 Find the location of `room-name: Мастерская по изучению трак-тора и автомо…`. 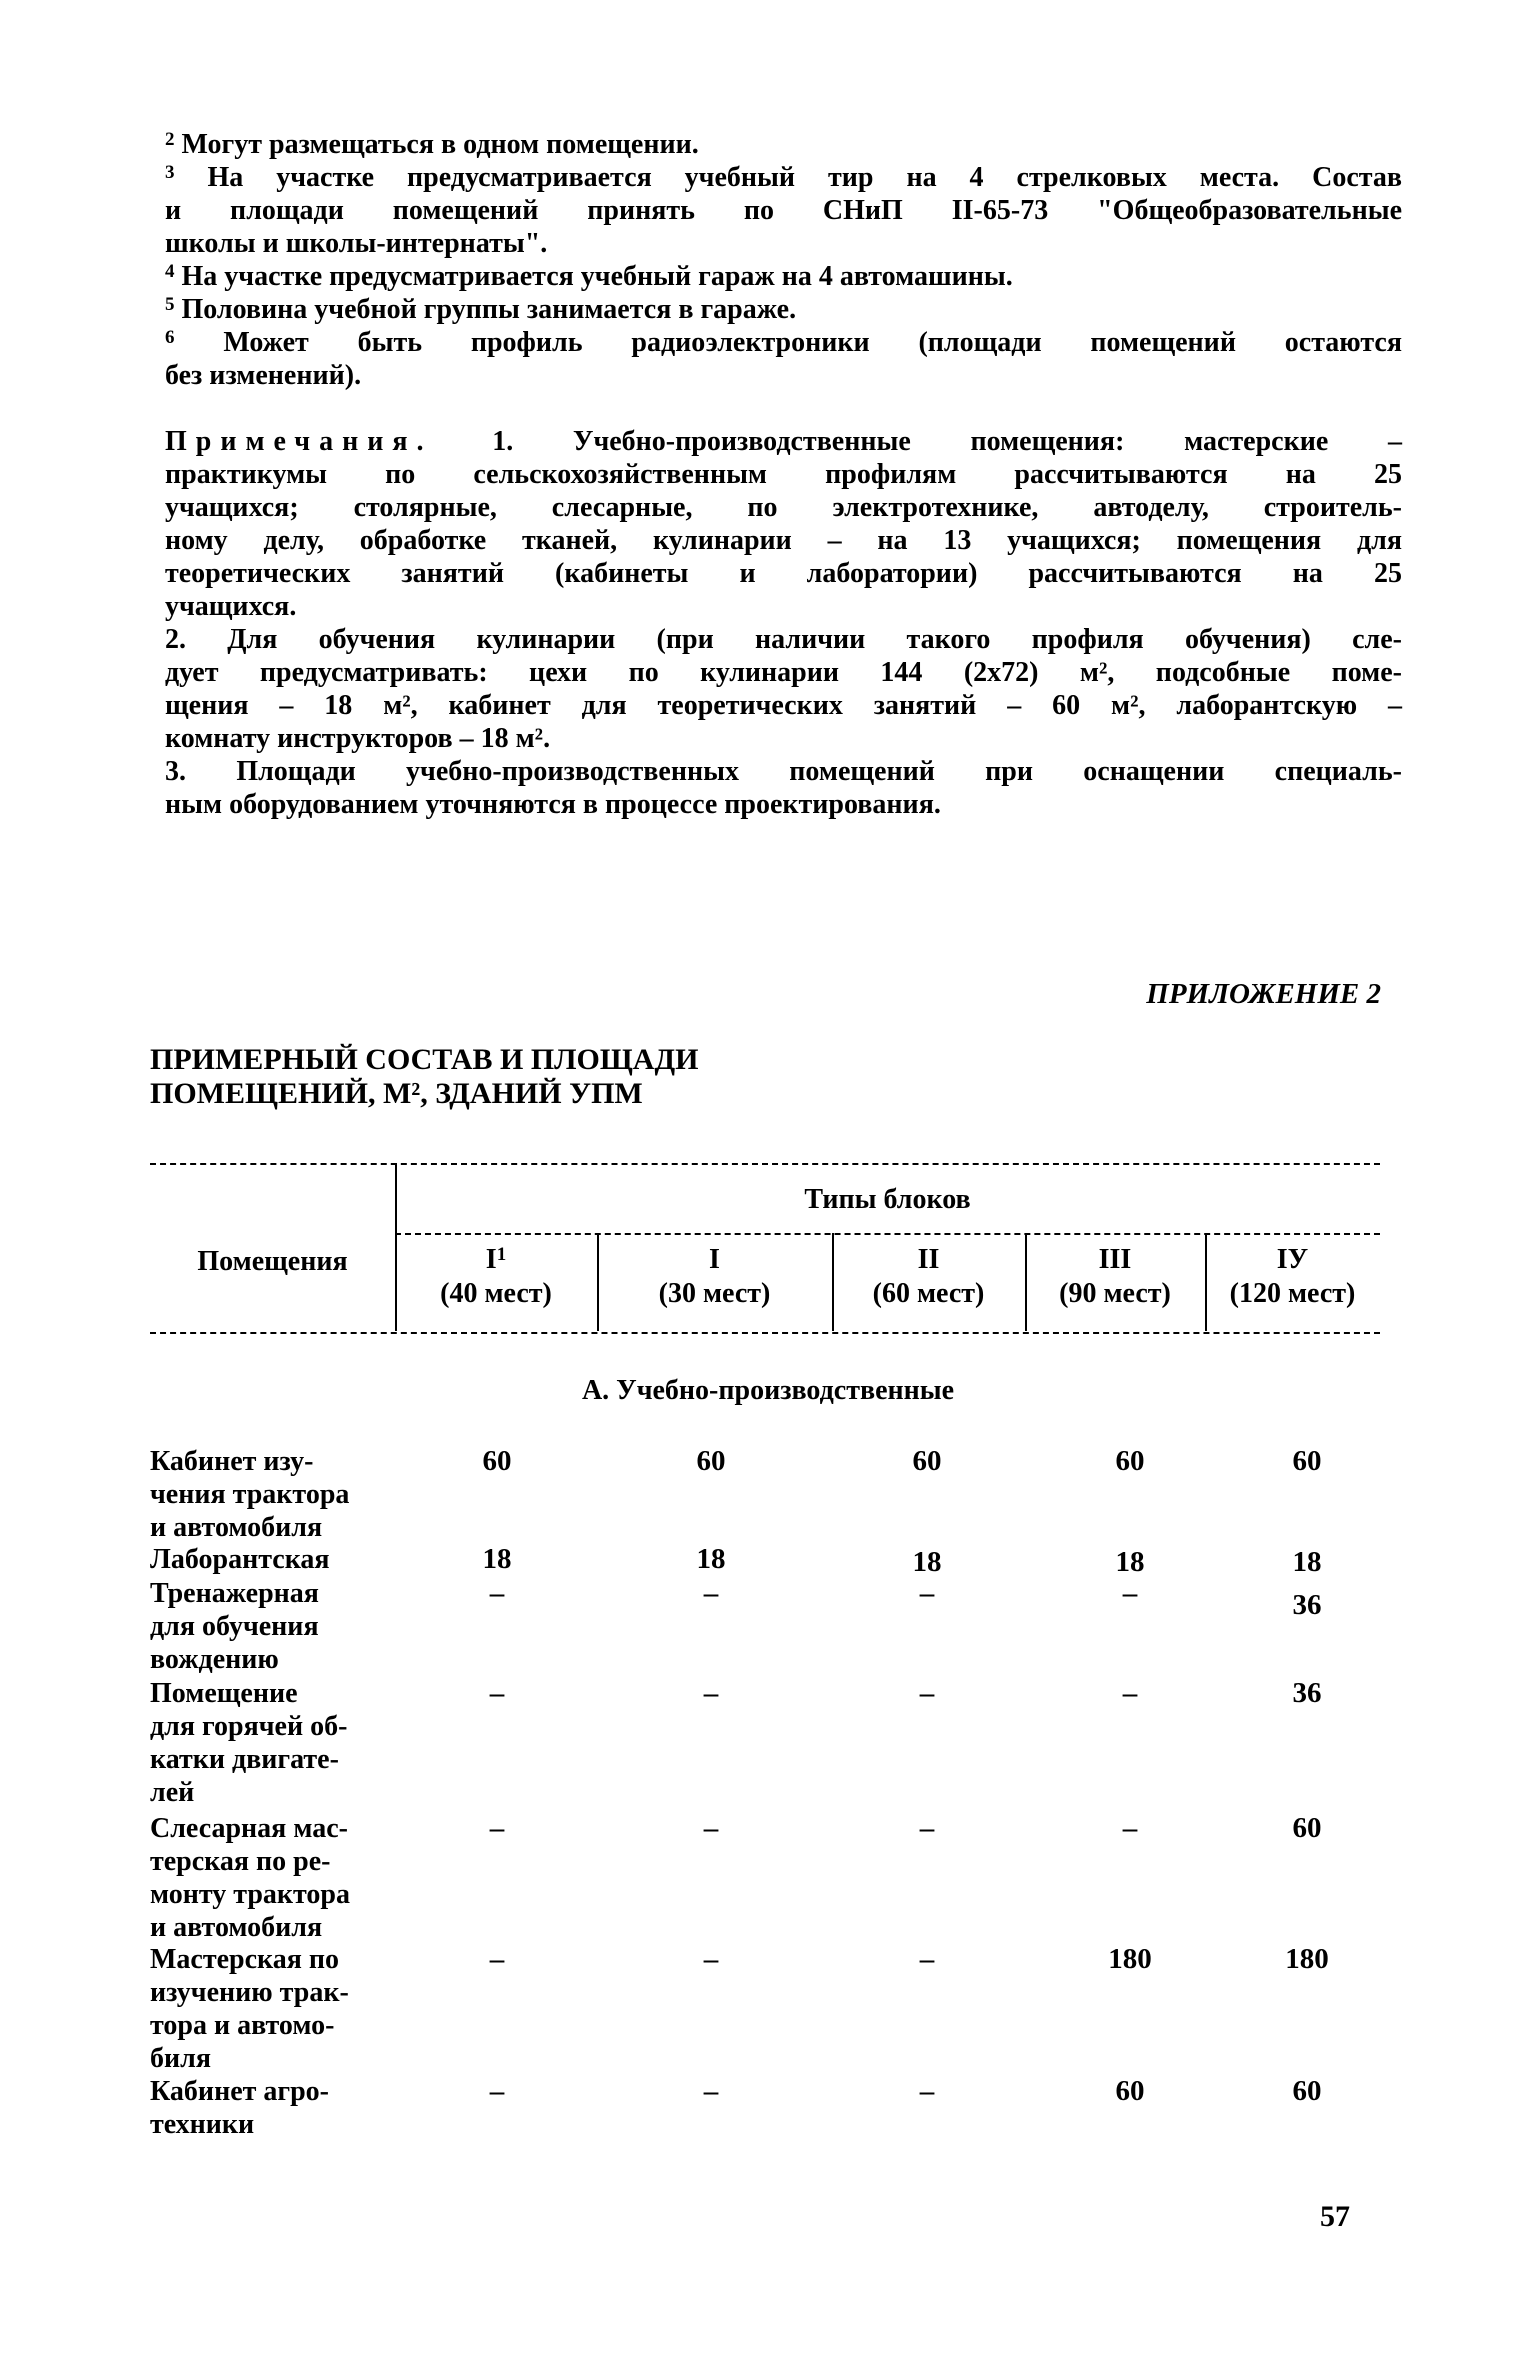

room-name: Мастерская по изучению трак-тора и автомо… is located at coordinates (249, 2009).